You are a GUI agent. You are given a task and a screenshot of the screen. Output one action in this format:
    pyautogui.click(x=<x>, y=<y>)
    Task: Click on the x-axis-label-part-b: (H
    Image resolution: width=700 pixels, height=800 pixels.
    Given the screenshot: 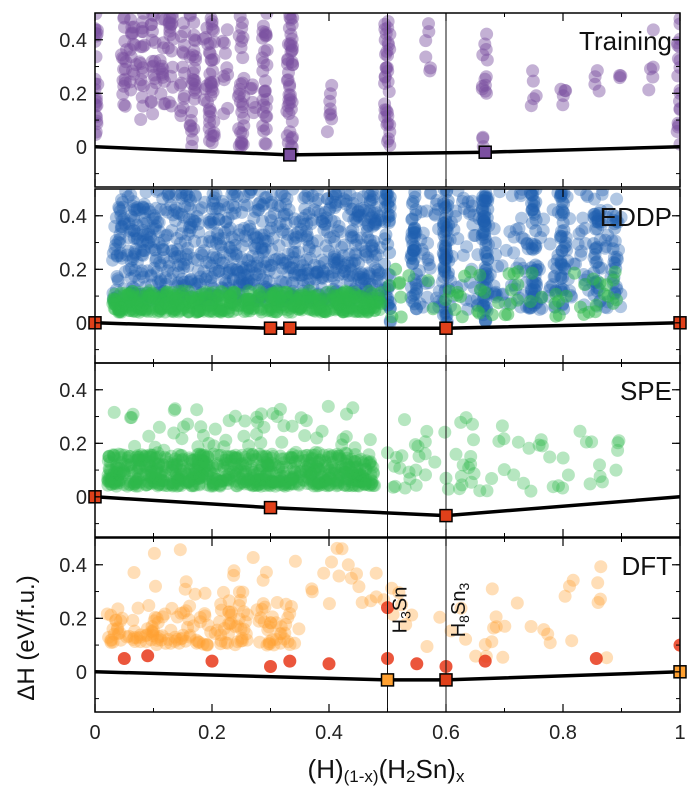 What is the action you would take?
    pyautogui.click(x=392, y=769)
    